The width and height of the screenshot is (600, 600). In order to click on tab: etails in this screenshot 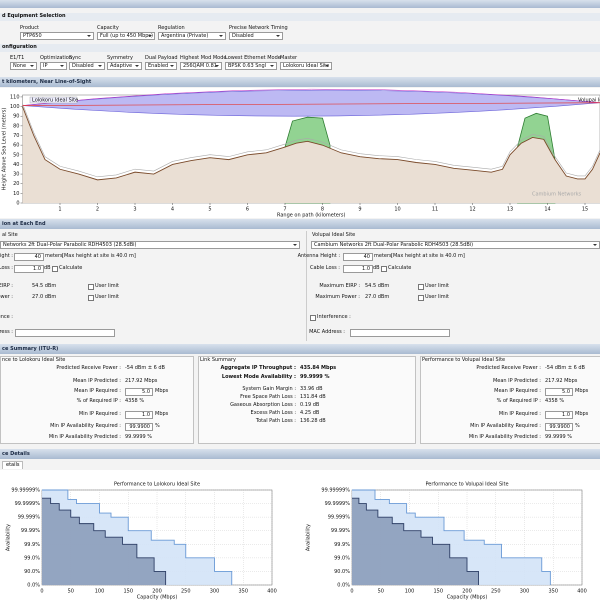, I will do `click(13, 465)`.